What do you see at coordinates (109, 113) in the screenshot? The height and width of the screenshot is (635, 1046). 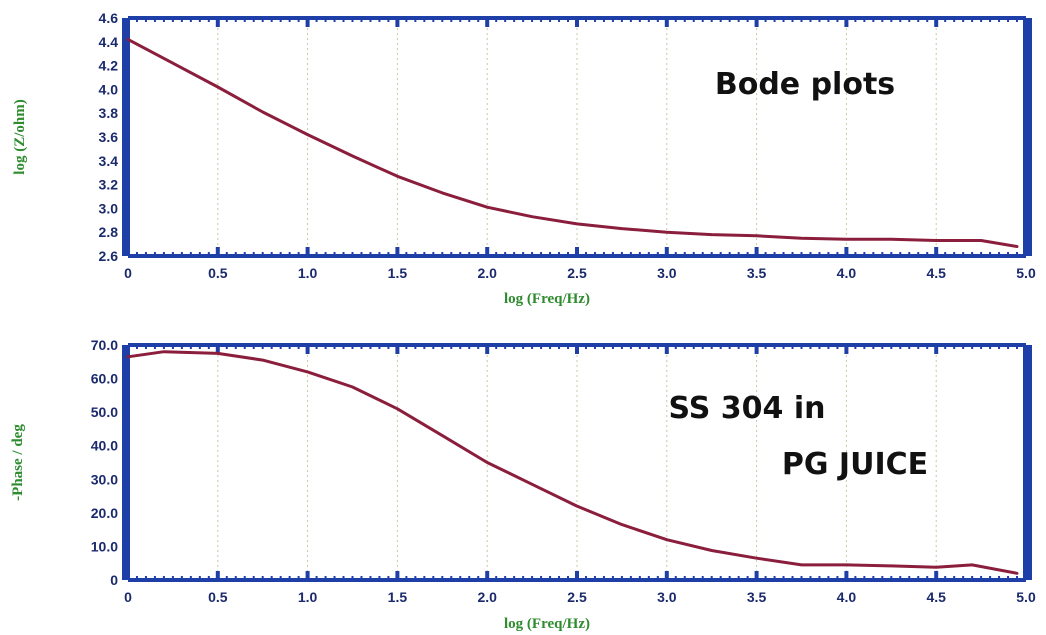 I see `y-tick-label: 3.8` at bounding box center [109, 113].